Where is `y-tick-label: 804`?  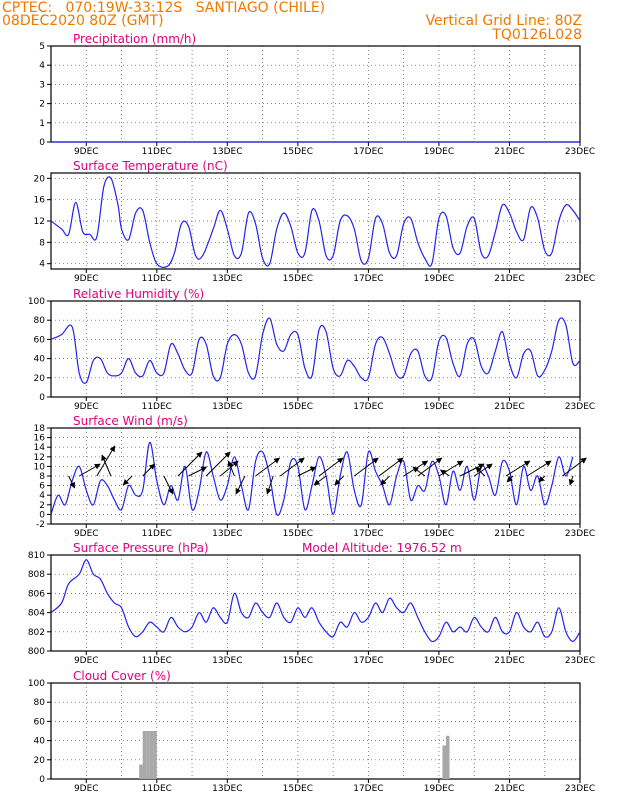
y-tick-label: 804 is located at coordinates (36, 614).